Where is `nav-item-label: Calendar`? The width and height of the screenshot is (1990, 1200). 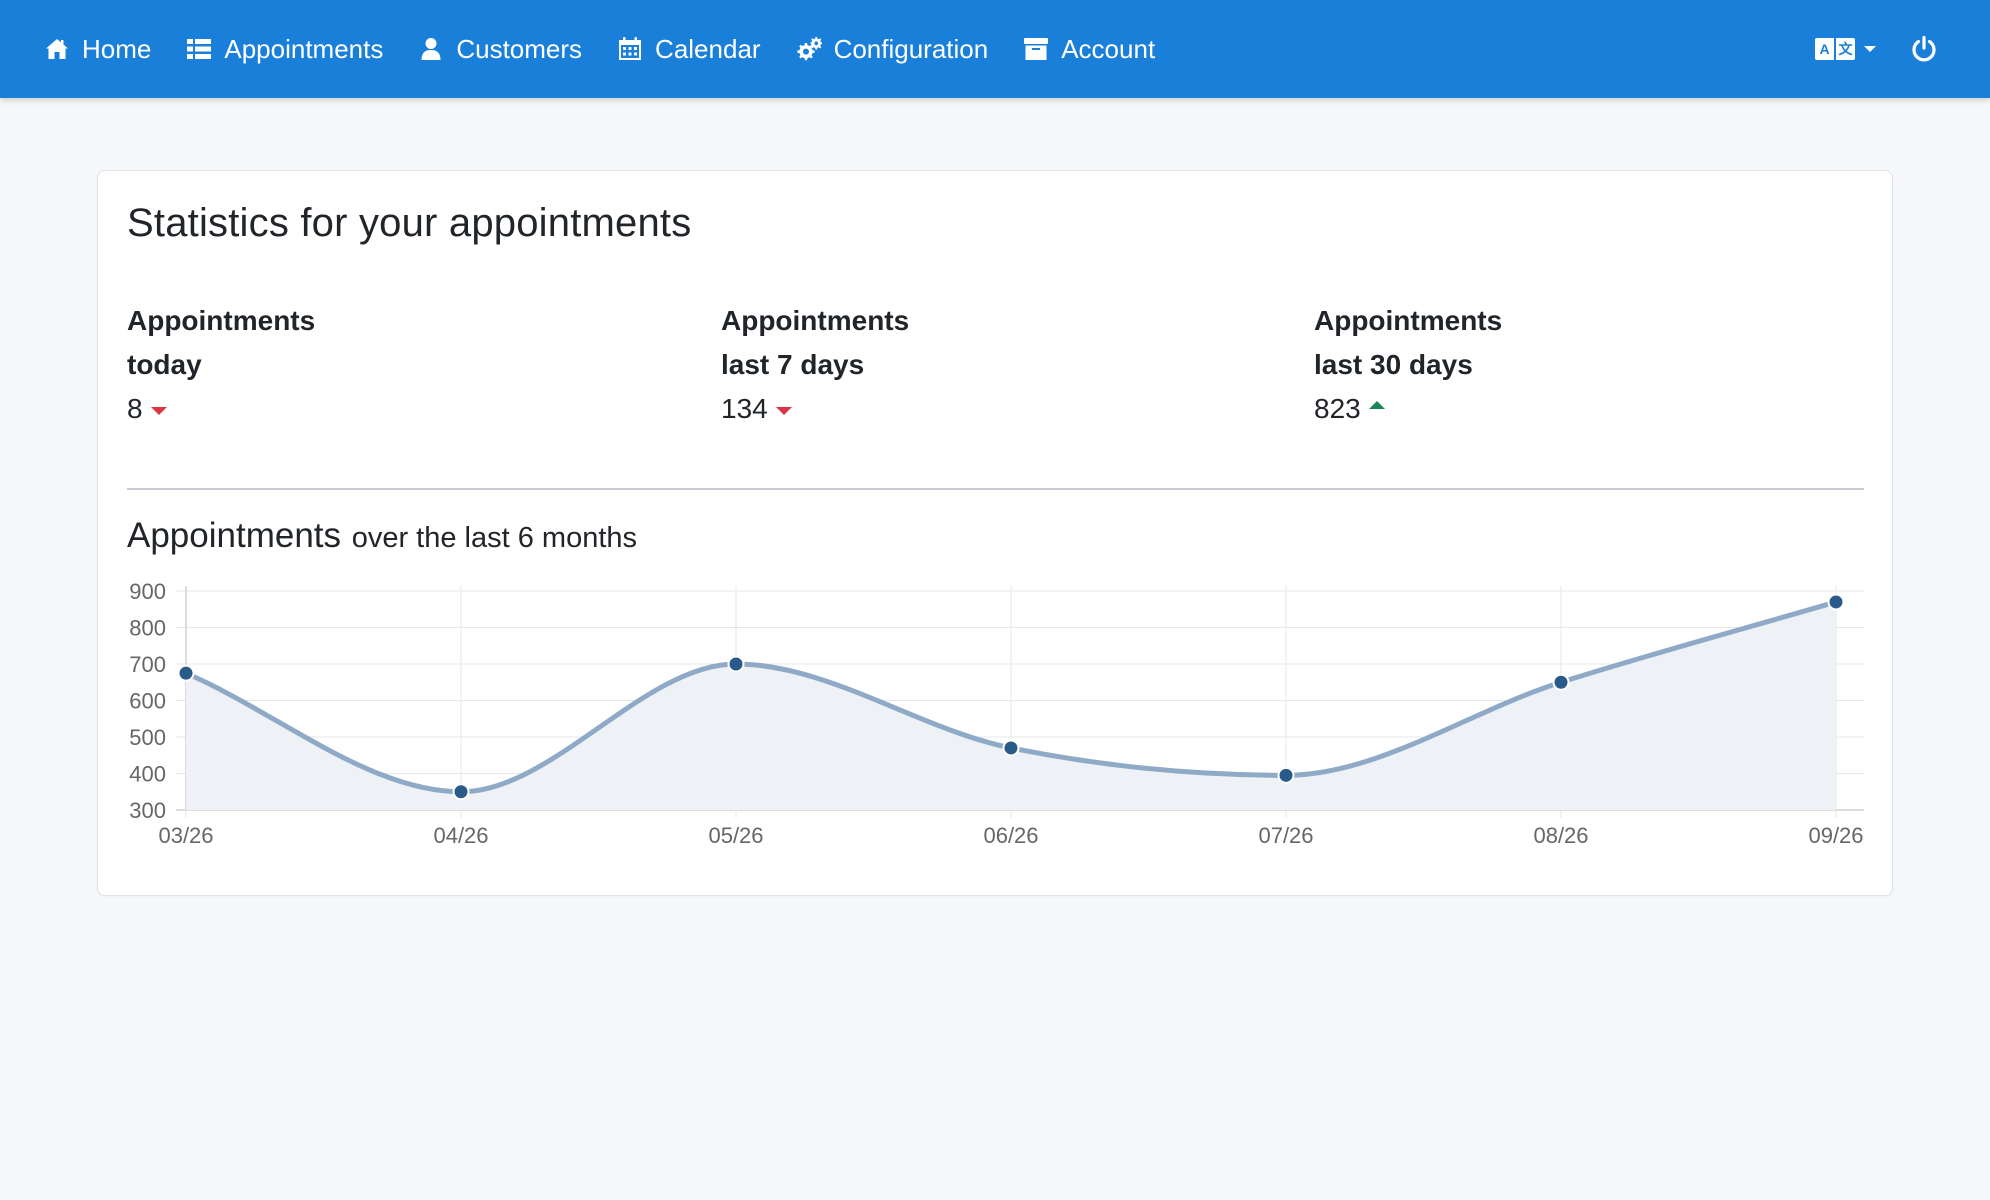
nav-item-label: Calendar is located at coordinates (708, 48).